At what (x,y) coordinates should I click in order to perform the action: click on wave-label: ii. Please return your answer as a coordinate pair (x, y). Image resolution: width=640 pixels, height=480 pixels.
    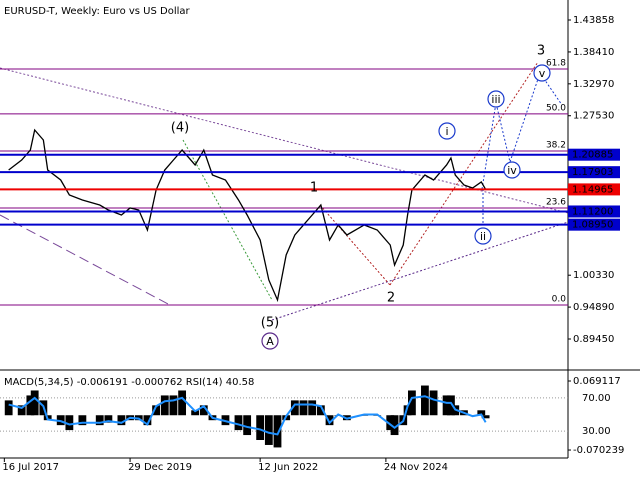
    Looking at the image, I should click on (483, 236).